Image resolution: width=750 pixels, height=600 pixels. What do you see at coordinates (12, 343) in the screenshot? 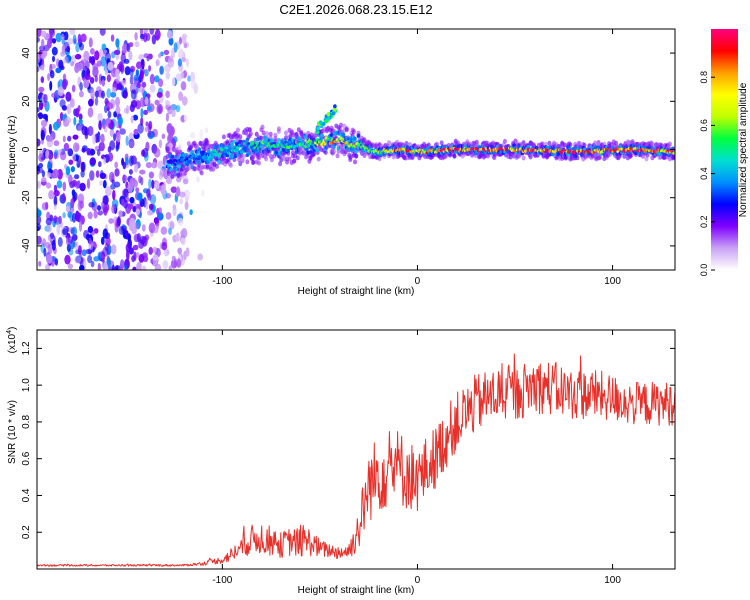
I see `snr-y-multiplier-base: (x10` at bounding box center [12, 343].